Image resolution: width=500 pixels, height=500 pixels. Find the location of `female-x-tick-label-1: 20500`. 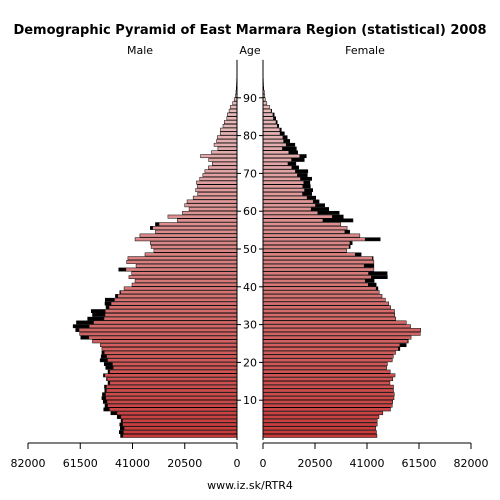

female-x-tick-label-1: 20500 is located at coordinates (315, 463).